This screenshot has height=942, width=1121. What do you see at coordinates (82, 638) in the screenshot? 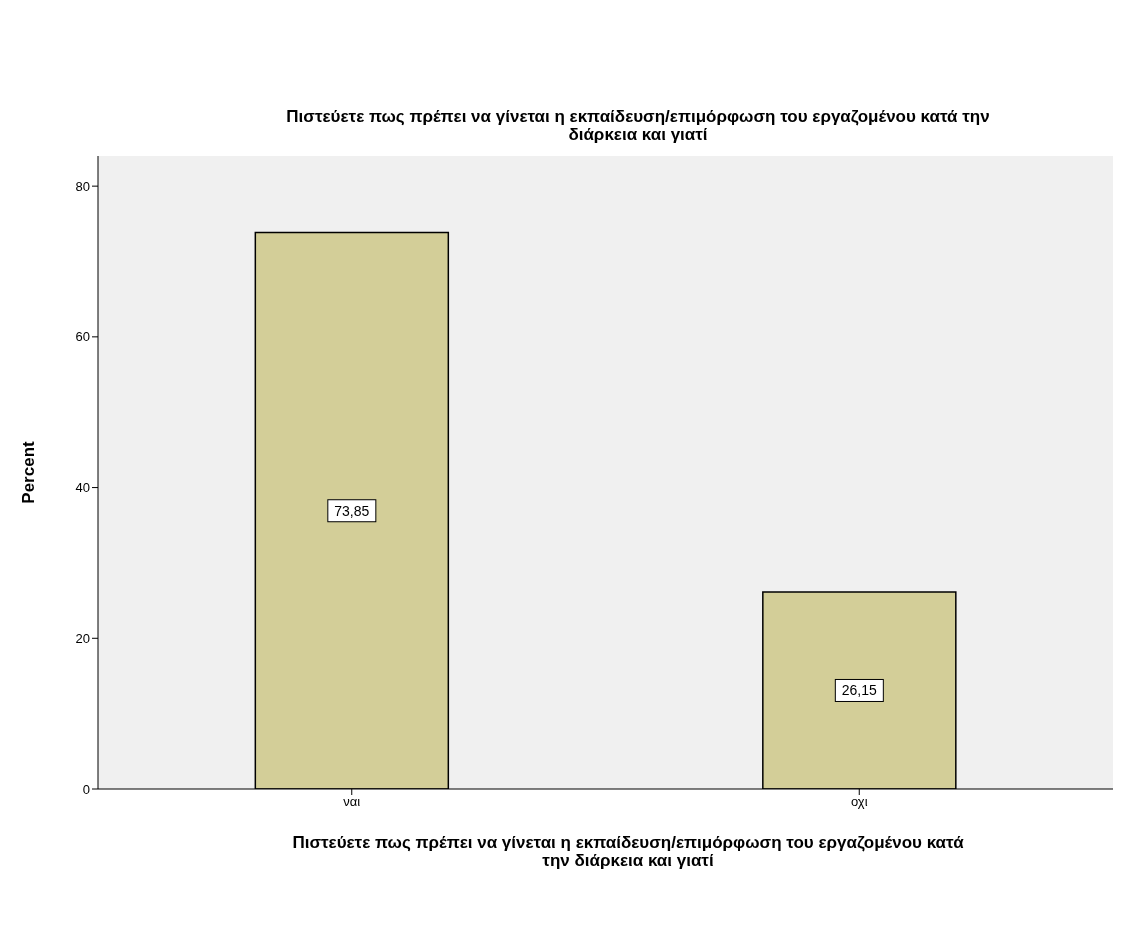
I see `y-tick-label: 20` at bounding box center [82, 638].